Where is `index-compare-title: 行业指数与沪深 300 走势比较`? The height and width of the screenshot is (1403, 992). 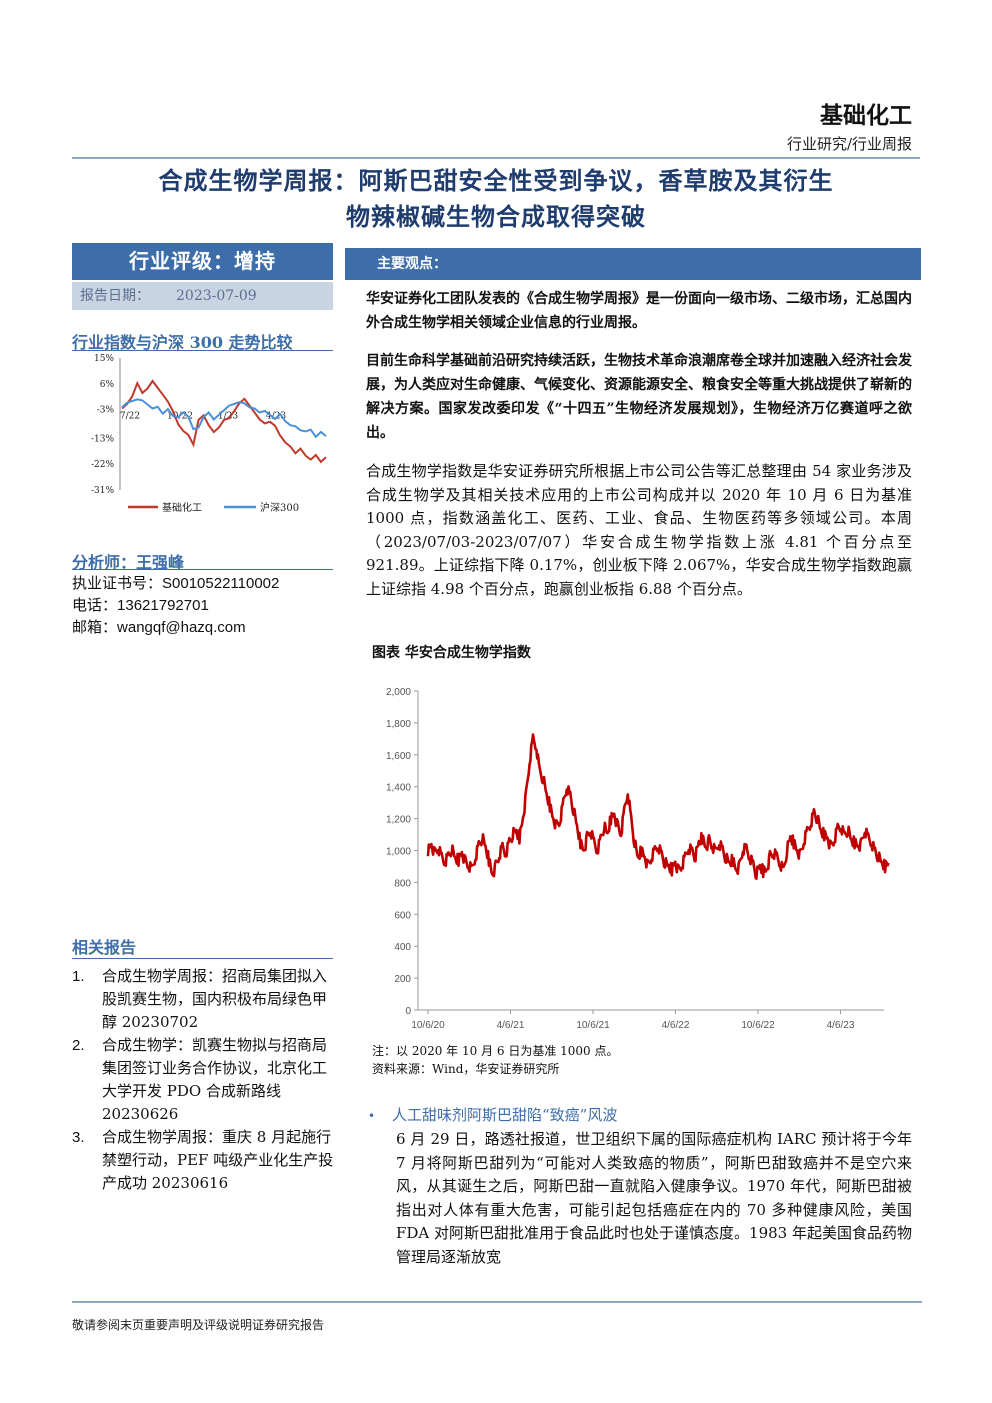 index-compare-title: 行业指数与沪深 300 走势比较 is located at coordinates (182, 342).